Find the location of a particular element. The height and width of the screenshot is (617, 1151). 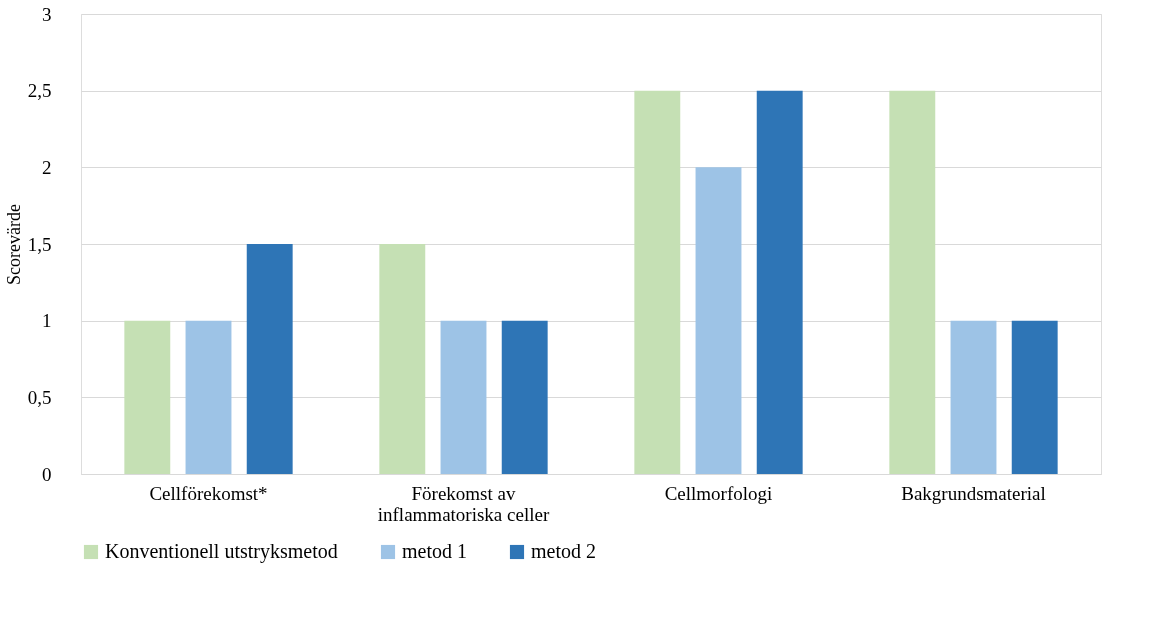

y-tick-label: 1 is located at coordinates (47, 321).